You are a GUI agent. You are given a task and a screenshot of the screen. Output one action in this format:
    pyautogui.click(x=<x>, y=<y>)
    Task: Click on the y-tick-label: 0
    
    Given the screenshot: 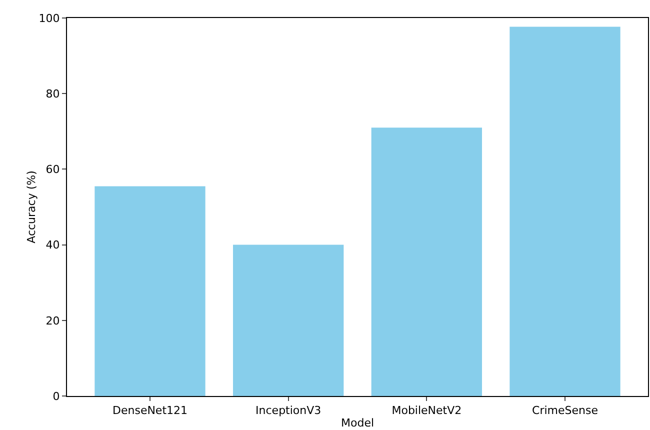 What is the action you would take?
    pyautogui.click(x=56, y=396)
    